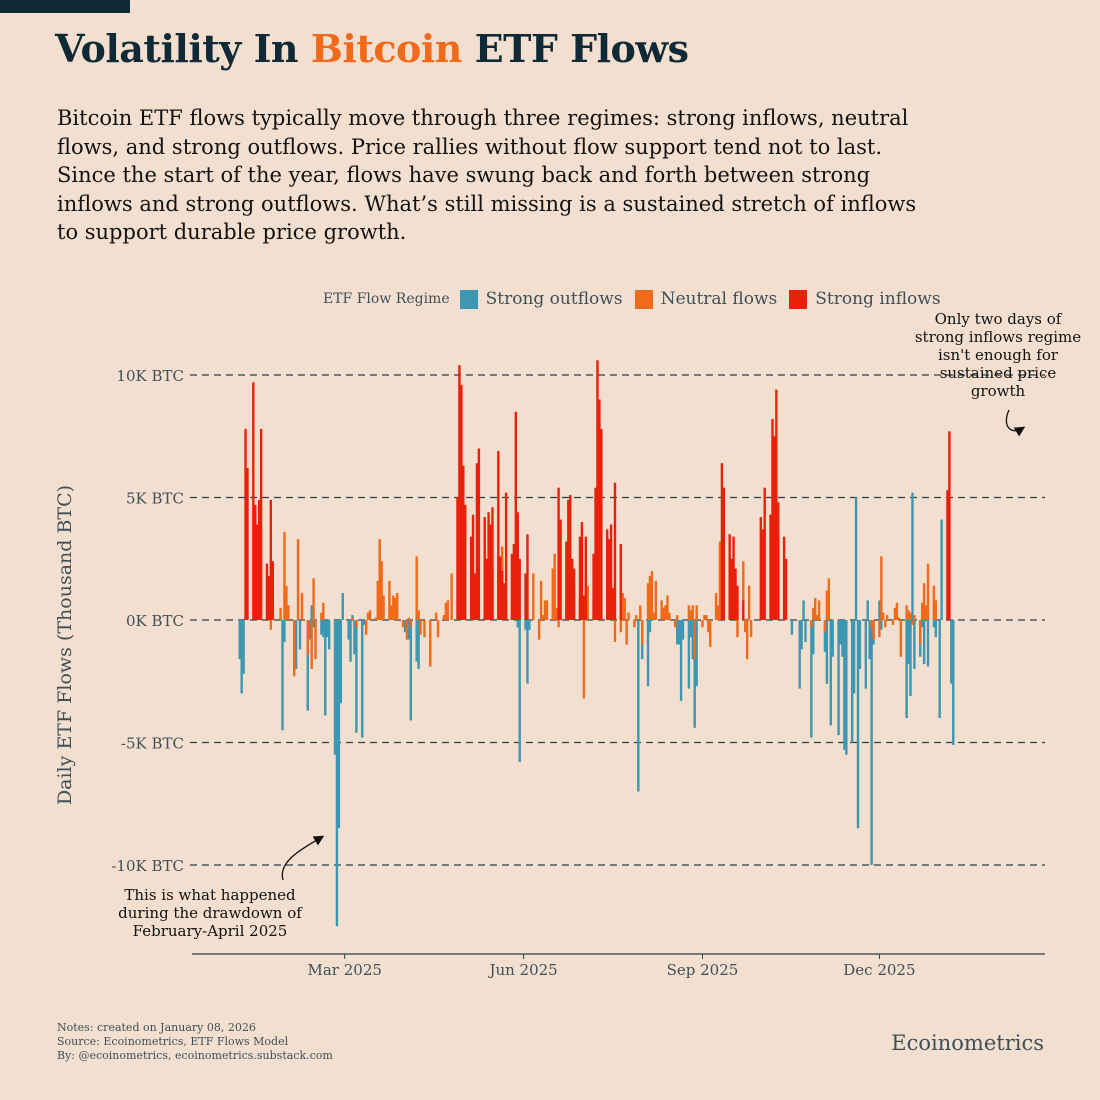 This screenshot has width=1100, height=1100. What do you see at coordinates (522, 970) in the screenshot?
I see `x-tick-label: Jun 2025` at bounding box center [522, 970].